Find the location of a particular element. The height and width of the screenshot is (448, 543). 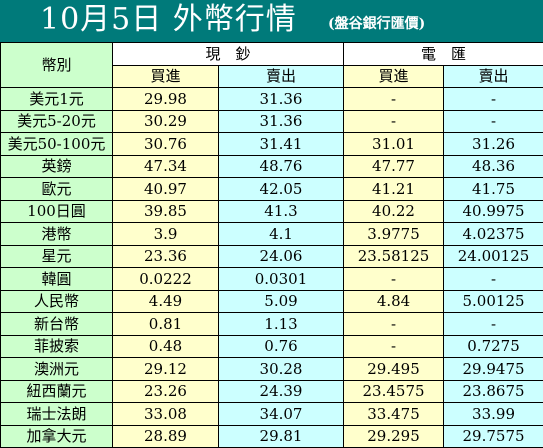

currency-cell: 瑞士法朗 is located at coordinates (57, 414).